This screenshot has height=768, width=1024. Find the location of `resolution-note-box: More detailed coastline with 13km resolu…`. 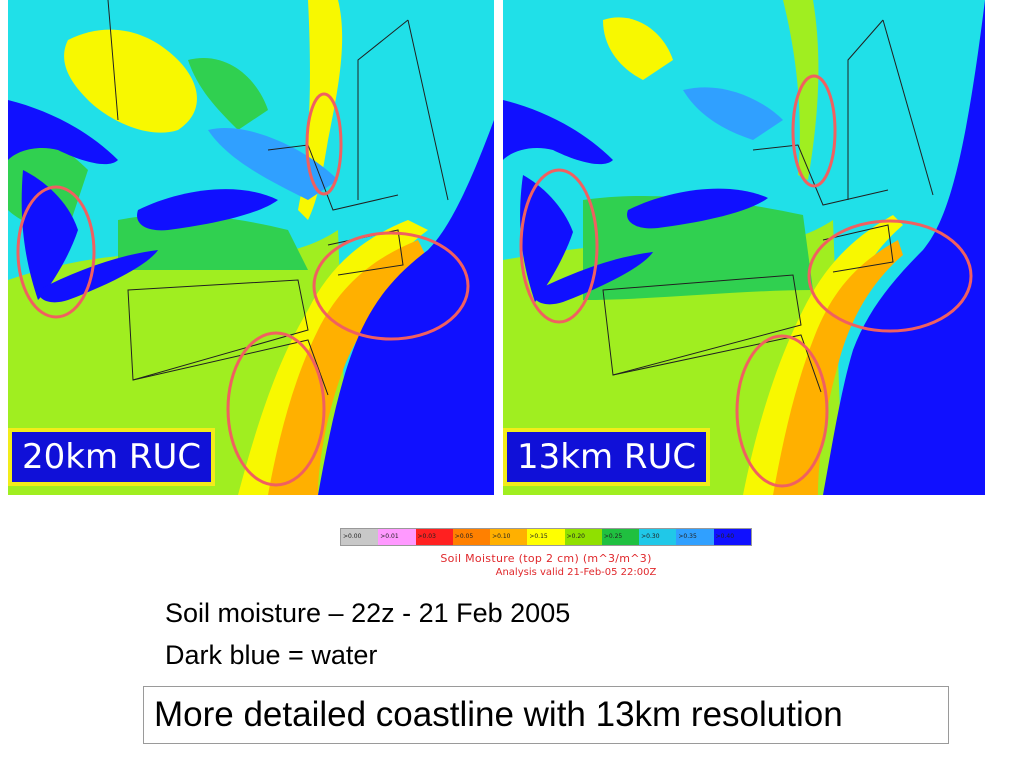

resolution-note-box: More detailed coastline with 13km resolu… is located at coordinates (546, 715).